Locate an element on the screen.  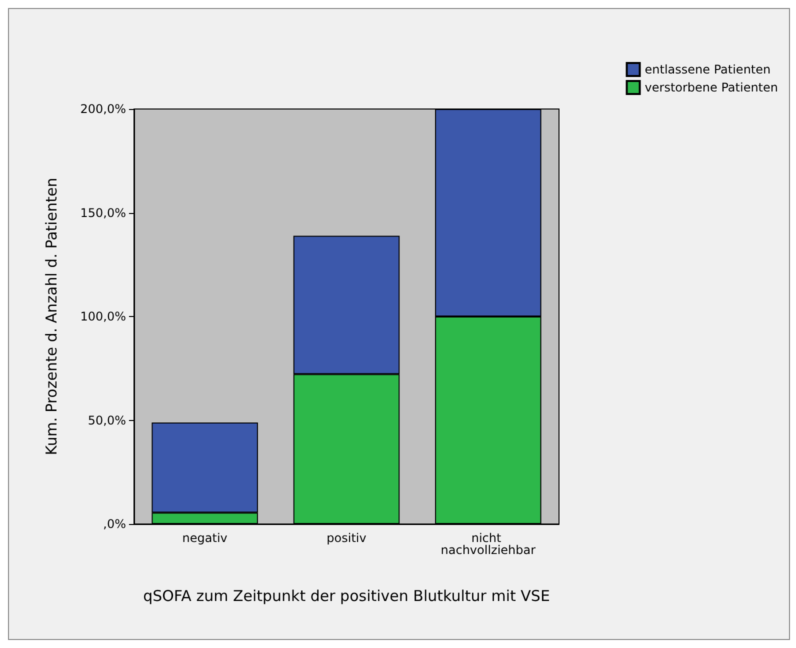
y-tick-label: 150,0% is located at coordinates (103, 213).